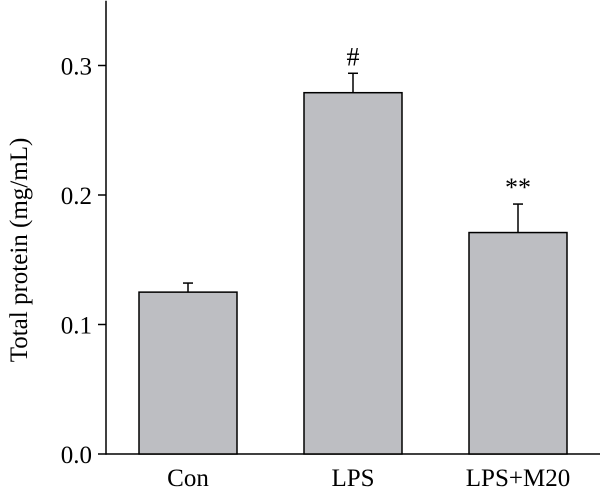 This screenshot has width=600, height=498. I want to click on significance-marker: **, so click(518, 187).